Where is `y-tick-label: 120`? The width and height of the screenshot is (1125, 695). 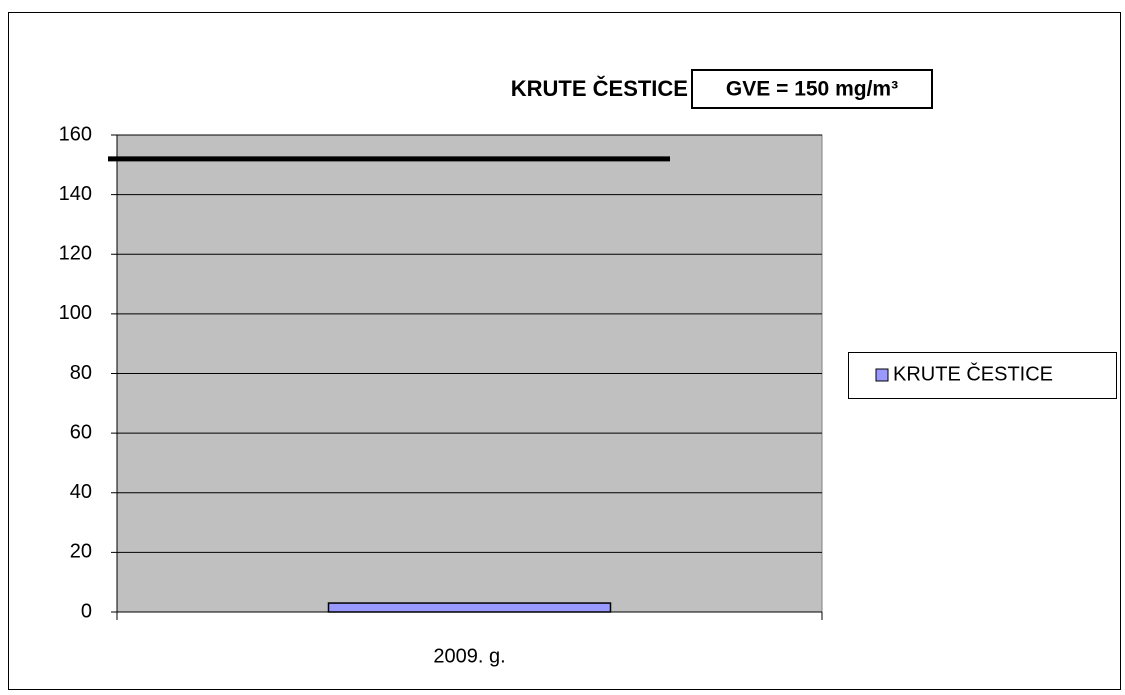 y-tick-label: 120 is located at coordinates (75, 254).